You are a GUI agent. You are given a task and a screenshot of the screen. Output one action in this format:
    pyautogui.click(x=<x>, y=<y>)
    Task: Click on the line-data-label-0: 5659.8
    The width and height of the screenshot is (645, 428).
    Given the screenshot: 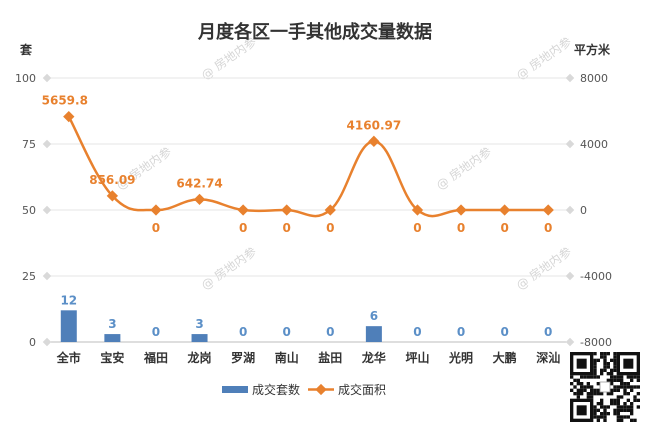 What is the action you would take?
    pyautogui.click(x=65, y=101)
    